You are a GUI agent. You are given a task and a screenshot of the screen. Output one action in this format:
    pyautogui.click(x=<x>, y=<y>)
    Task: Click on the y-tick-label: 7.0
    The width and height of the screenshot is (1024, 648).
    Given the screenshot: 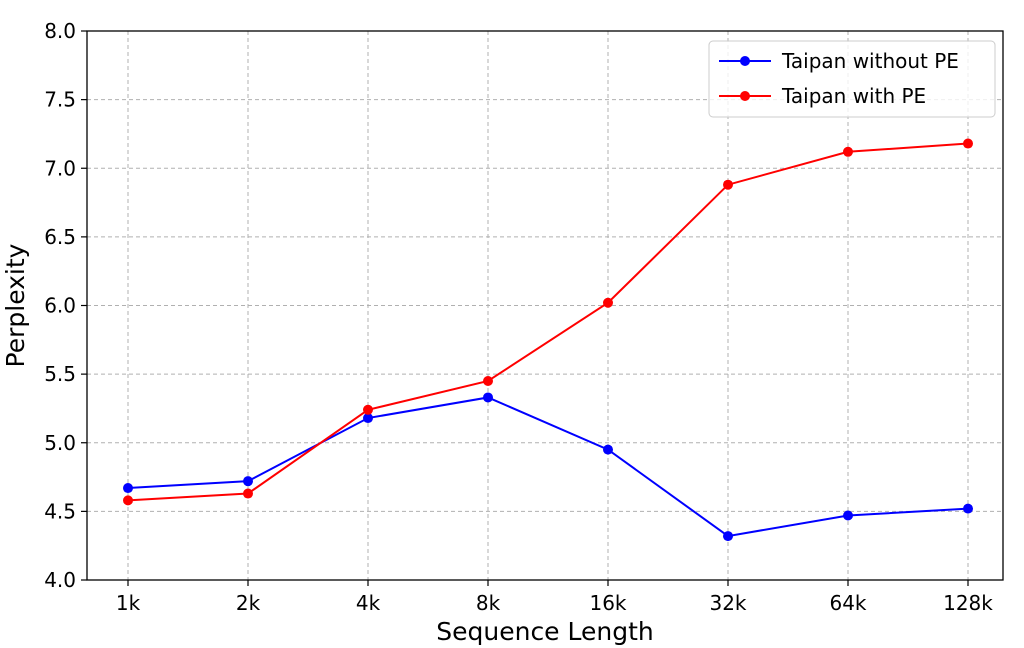 What is the action you would take?
    pyautogui.click(x=60, y=168)
    